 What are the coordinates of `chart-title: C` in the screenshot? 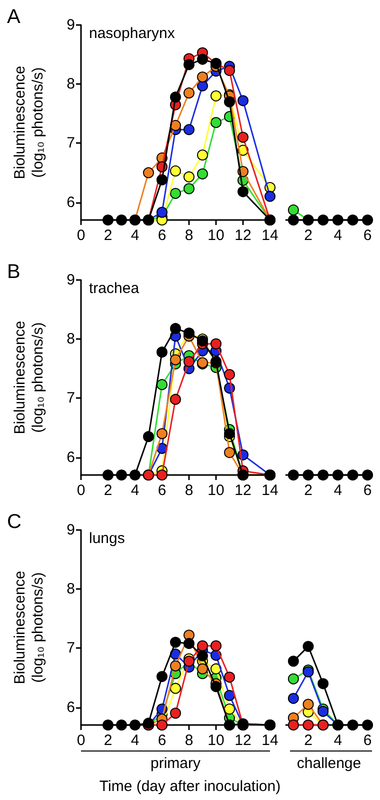 It's located at (14, 522).